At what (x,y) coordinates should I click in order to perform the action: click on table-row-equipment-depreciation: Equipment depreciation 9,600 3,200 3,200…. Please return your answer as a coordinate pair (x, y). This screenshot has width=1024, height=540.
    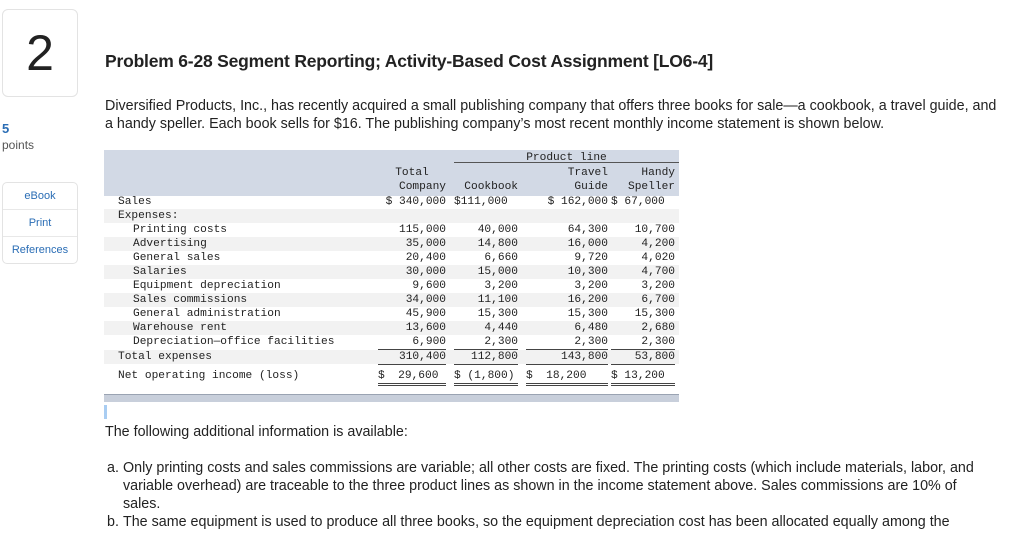
    Looking at the image, I should click on (391, 286).